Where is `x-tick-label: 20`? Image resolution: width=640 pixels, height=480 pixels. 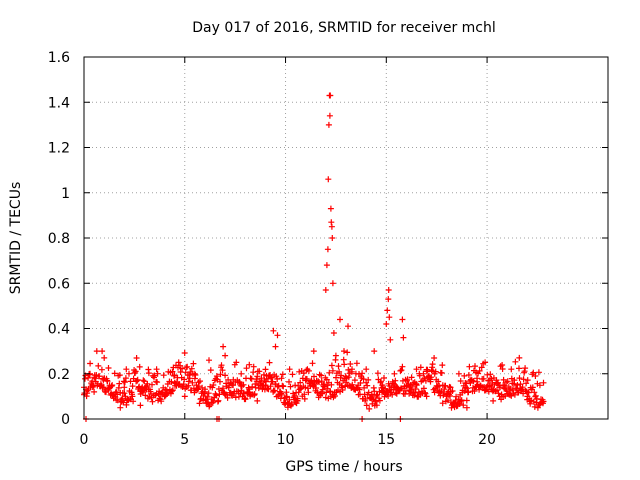
x-tick-label: 20 is located at coordinates (487, 440).